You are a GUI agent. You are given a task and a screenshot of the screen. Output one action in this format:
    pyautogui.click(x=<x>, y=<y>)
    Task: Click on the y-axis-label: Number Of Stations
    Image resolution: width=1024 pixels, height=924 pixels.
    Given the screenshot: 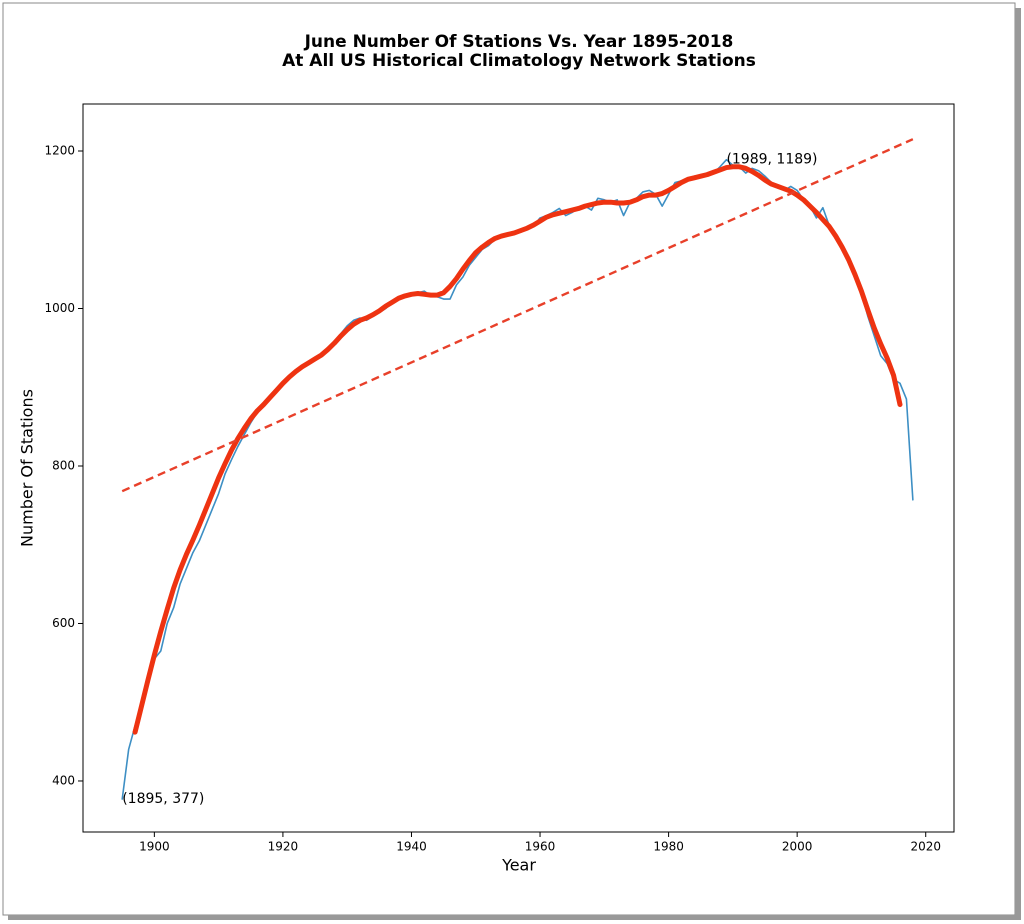 What is the action you would take?
    pyautogui.click(x=27, y=468)
    